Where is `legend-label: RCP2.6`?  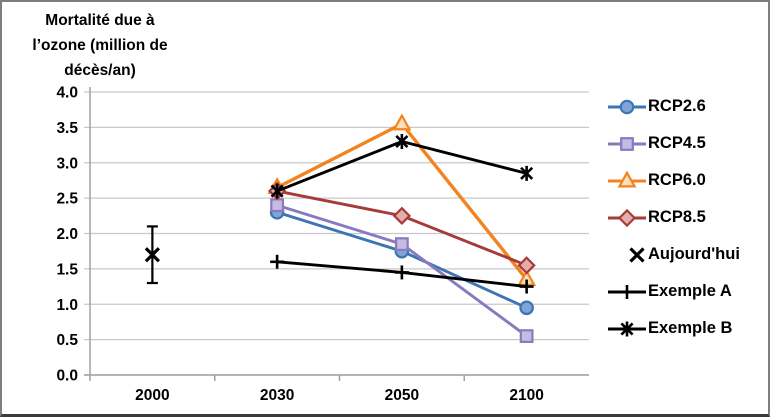 legend-label: RCP2.6 is located at coordinates (677, 106).